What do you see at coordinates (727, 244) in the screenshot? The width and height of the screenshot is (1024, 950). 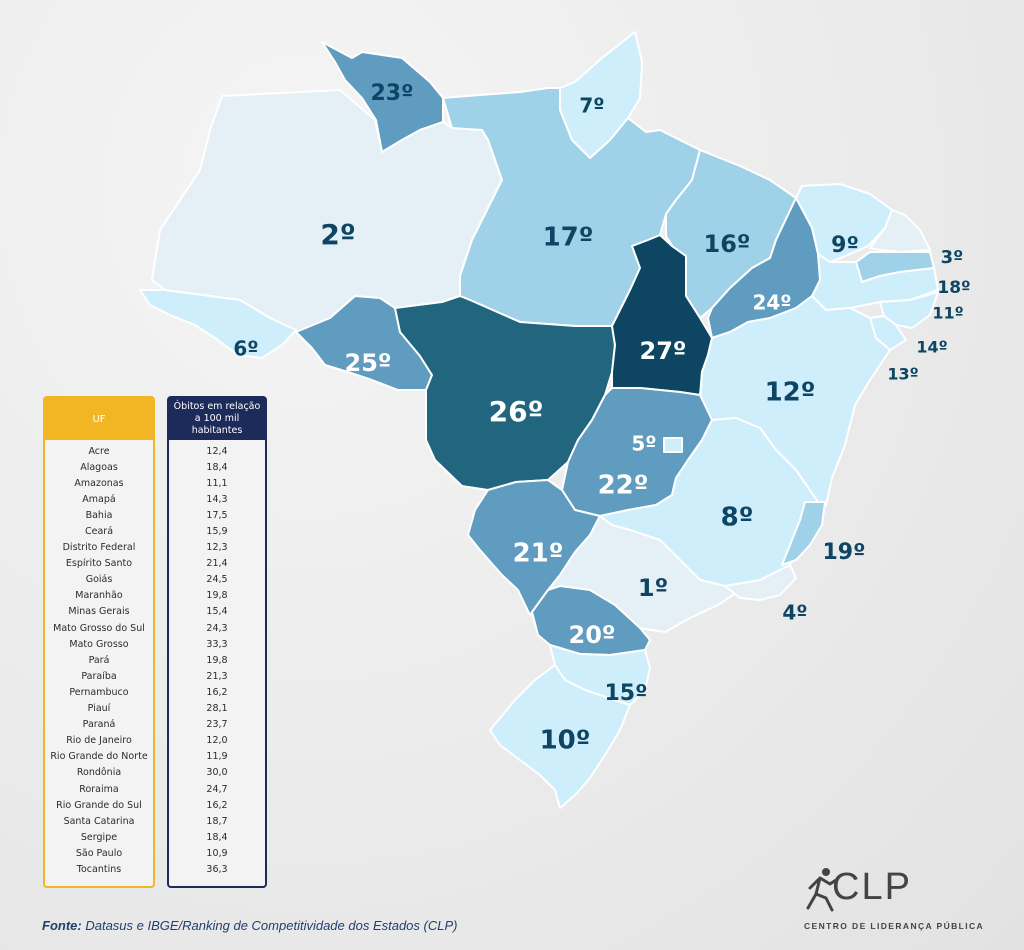 I see `rank-label-ma: 16º` at bounding box center [727, 244].